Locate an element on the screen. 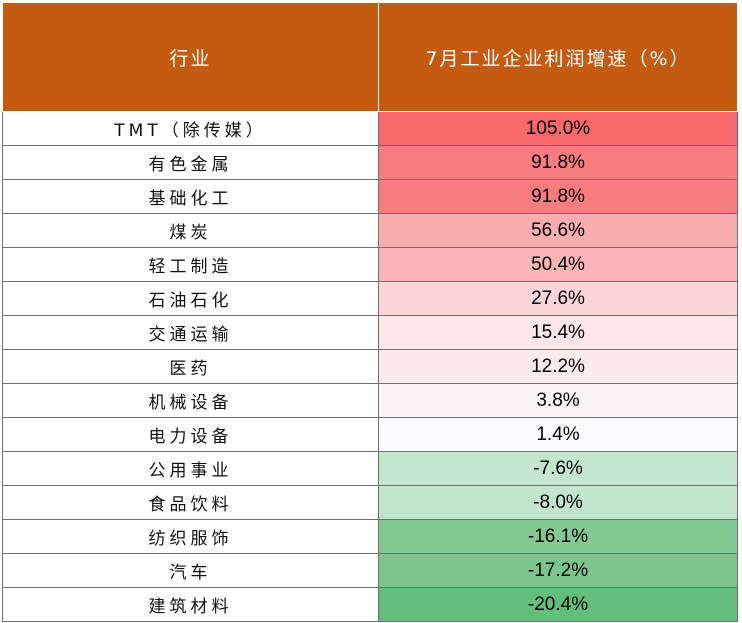 The width and height of the screenshot is (742, 623). growth-value-cell: 105.0% is located at coordinates (558, 128).